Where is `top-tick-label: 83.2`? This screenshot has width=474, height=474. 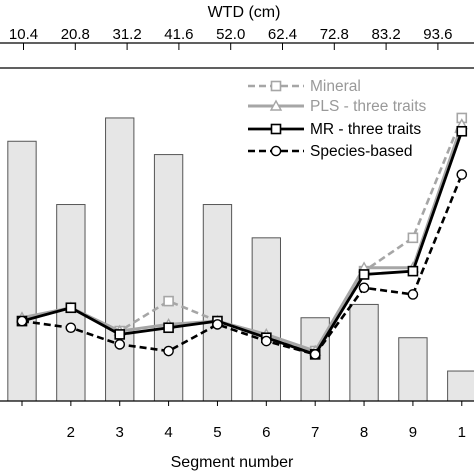 top-tick-label: 83.2 is located at coordinates (385, 34).